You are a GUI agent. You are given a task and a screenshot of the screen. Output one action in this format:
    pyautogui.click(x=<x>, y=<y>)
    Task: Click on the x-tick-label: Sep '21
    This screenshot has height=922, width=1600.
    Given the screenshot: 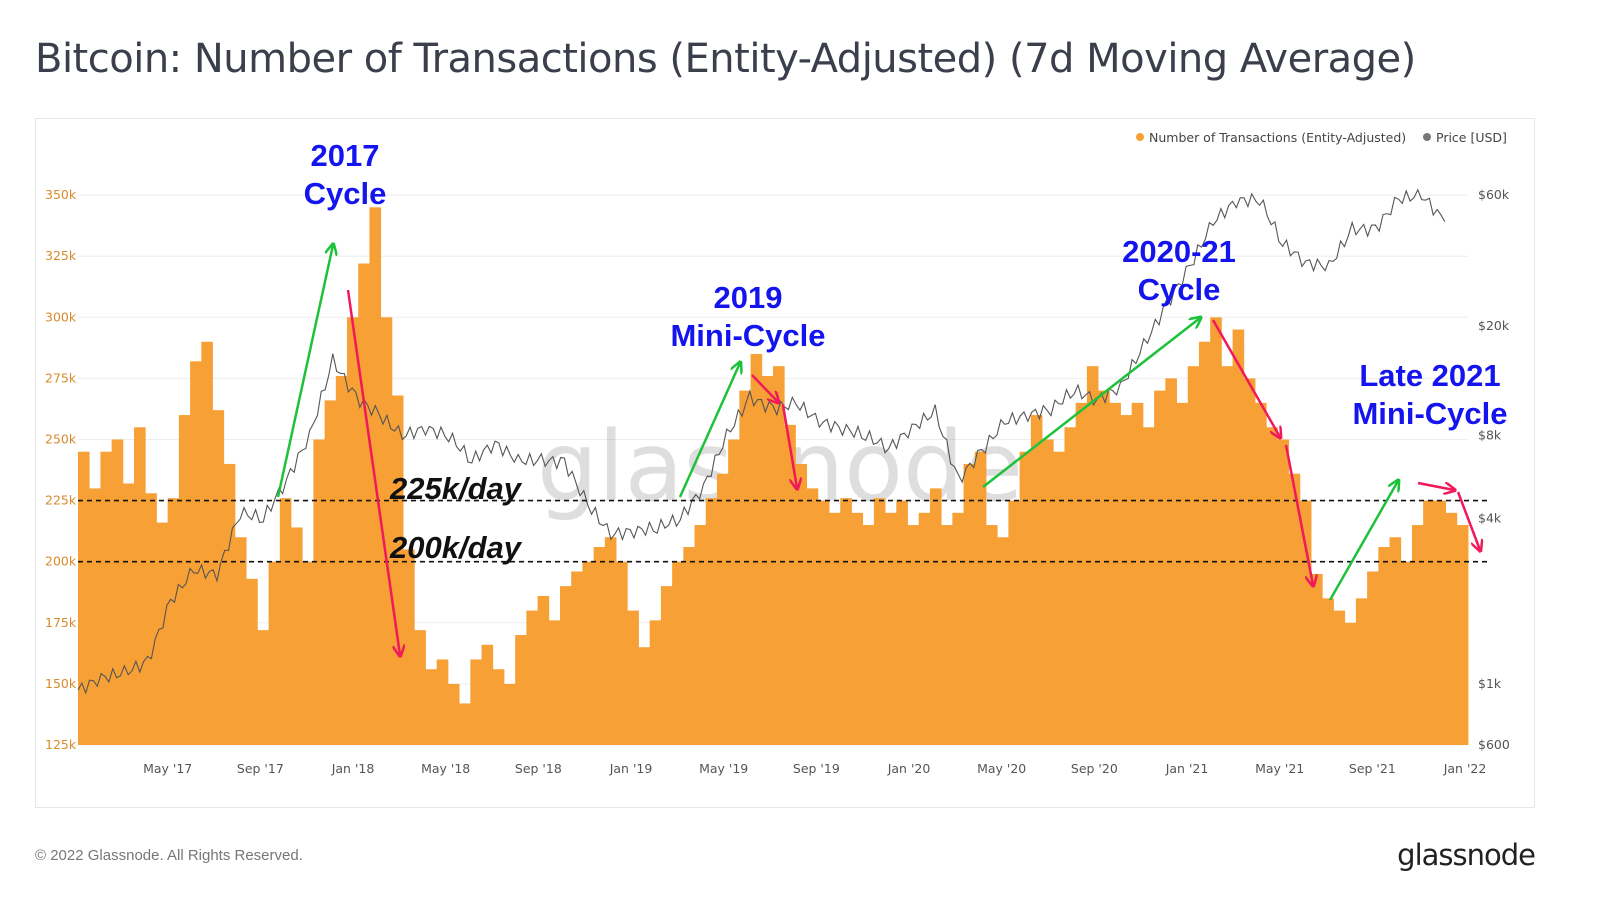 What is the action you would take?
    pyautogui.click(x=1372, y=768)
    